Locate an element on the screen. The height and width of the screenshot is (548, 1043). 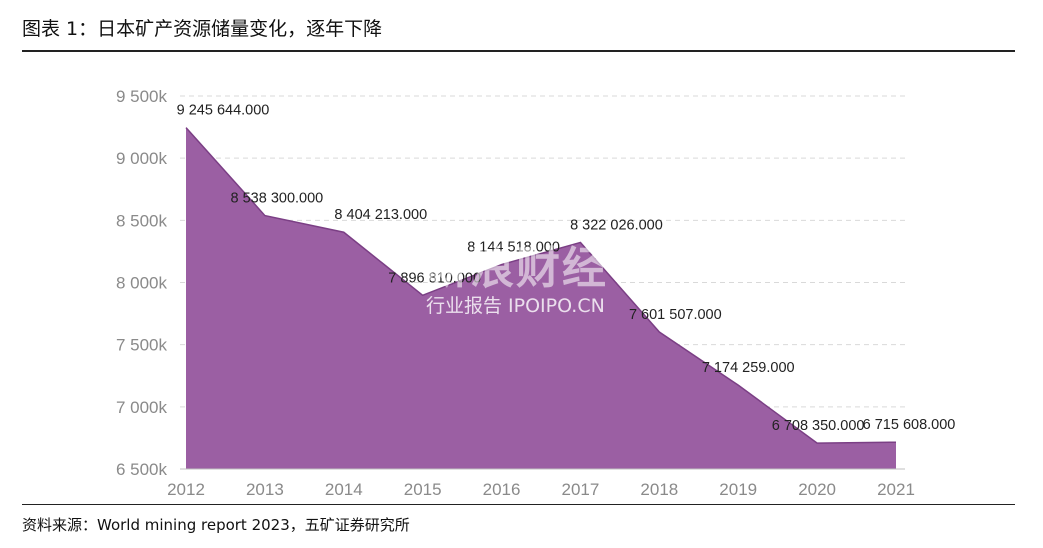
watermark-logo: 新浪财经 is located at coordinates (516, 268).